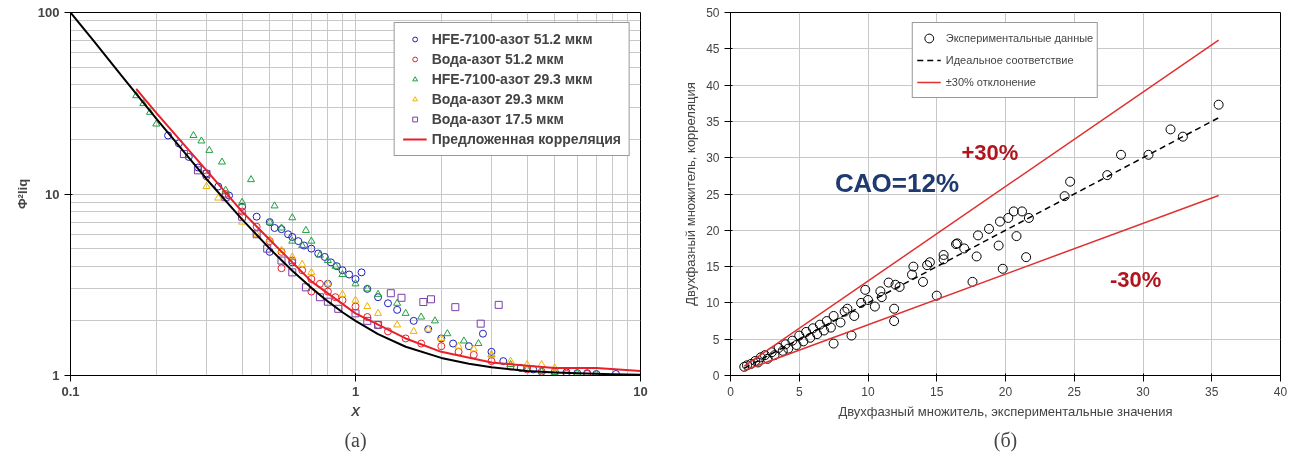 This screenshot has height=465, width=1301. I want to click on y-tick-label: 35, so click(713, 121).